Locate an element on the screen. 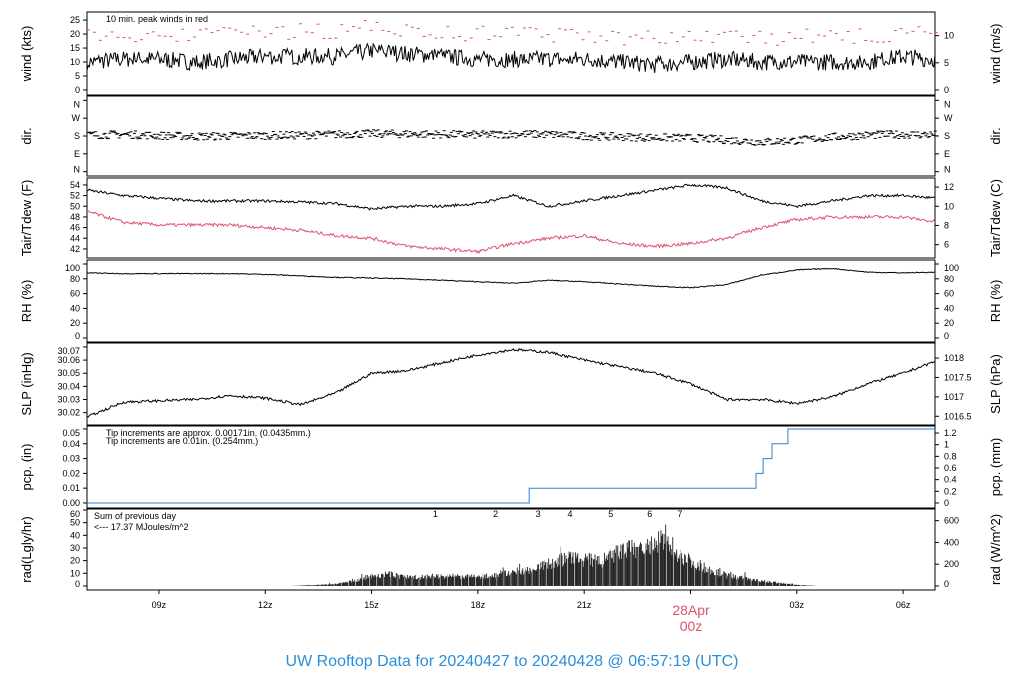 The width and height of the screenshot is (1024, 700). y-tick-label-right: 400 is located at coordinates (951, 542).